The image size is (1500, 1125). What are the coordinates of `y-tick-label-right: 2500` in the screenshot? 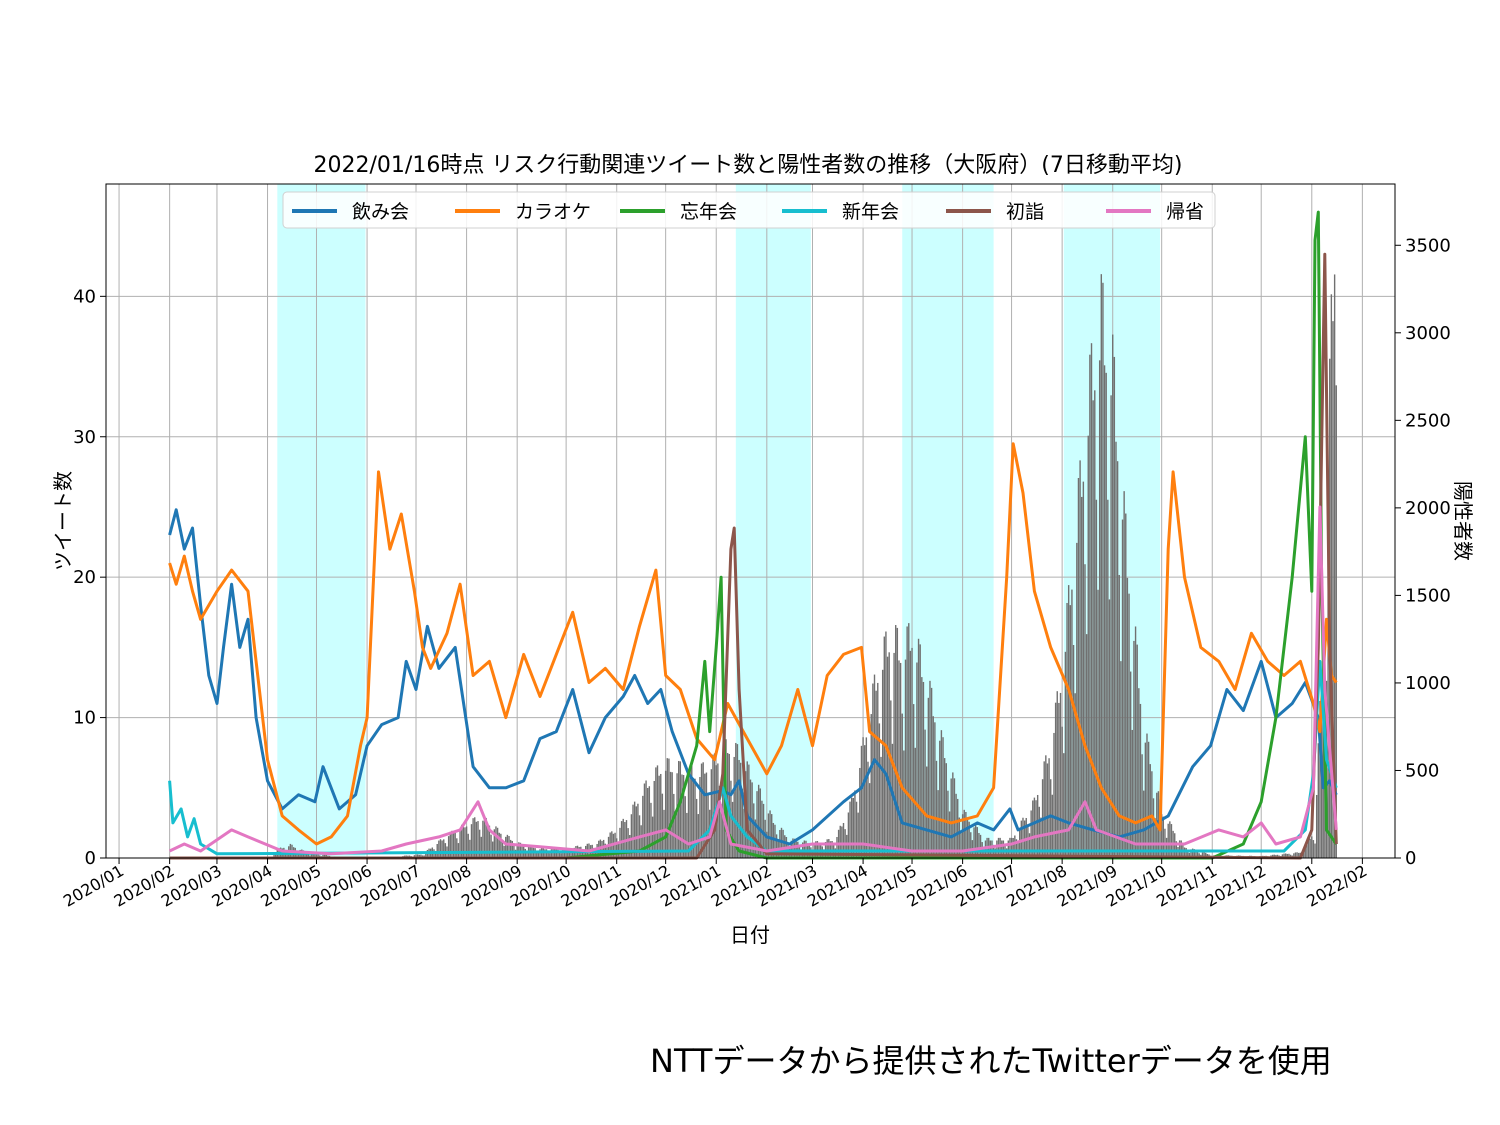 It's located at (1428, 420).